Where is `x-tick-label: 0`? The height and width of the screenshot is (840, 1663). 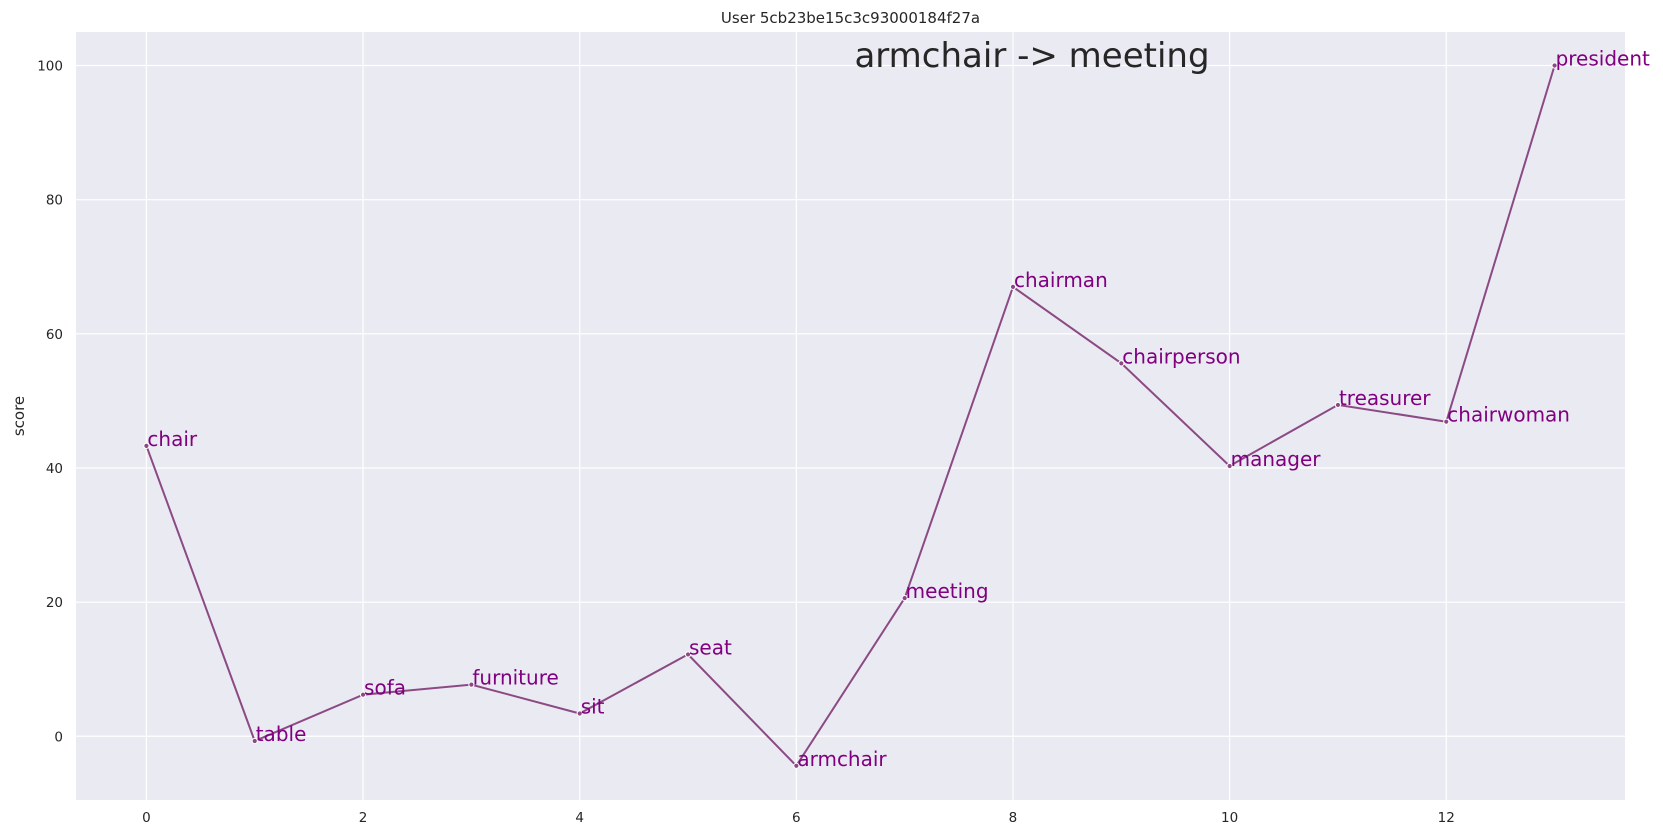
x-tick-label: 0 is located at coordinates (146, 818).